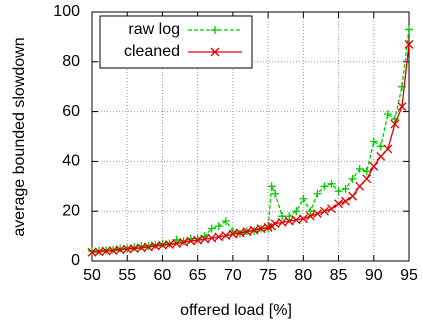  Describe the element at coordinates (176, 42) in the screenshot. I see `legend-box` at that location.